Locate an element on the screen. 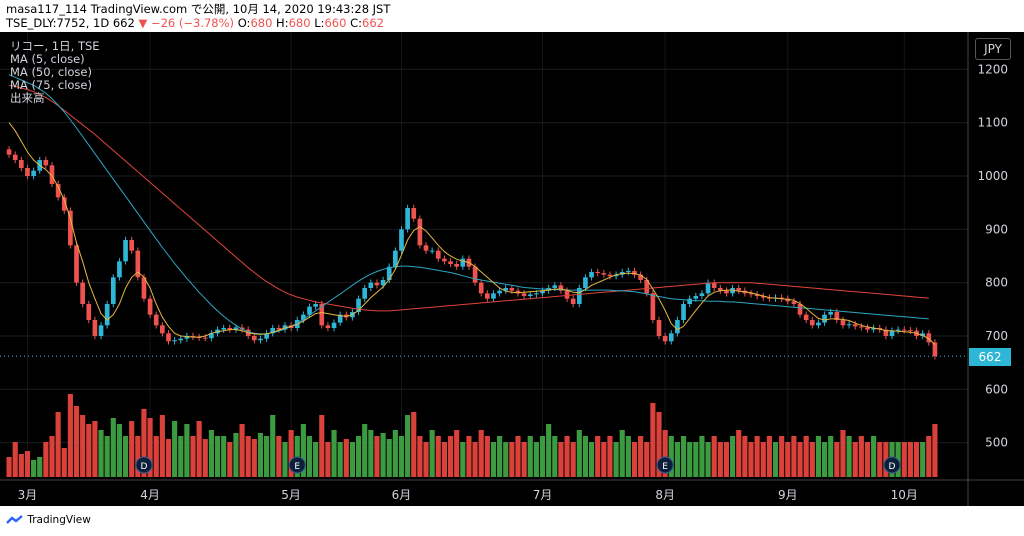  currency-button: JPY is located at coordinates (993, 49).